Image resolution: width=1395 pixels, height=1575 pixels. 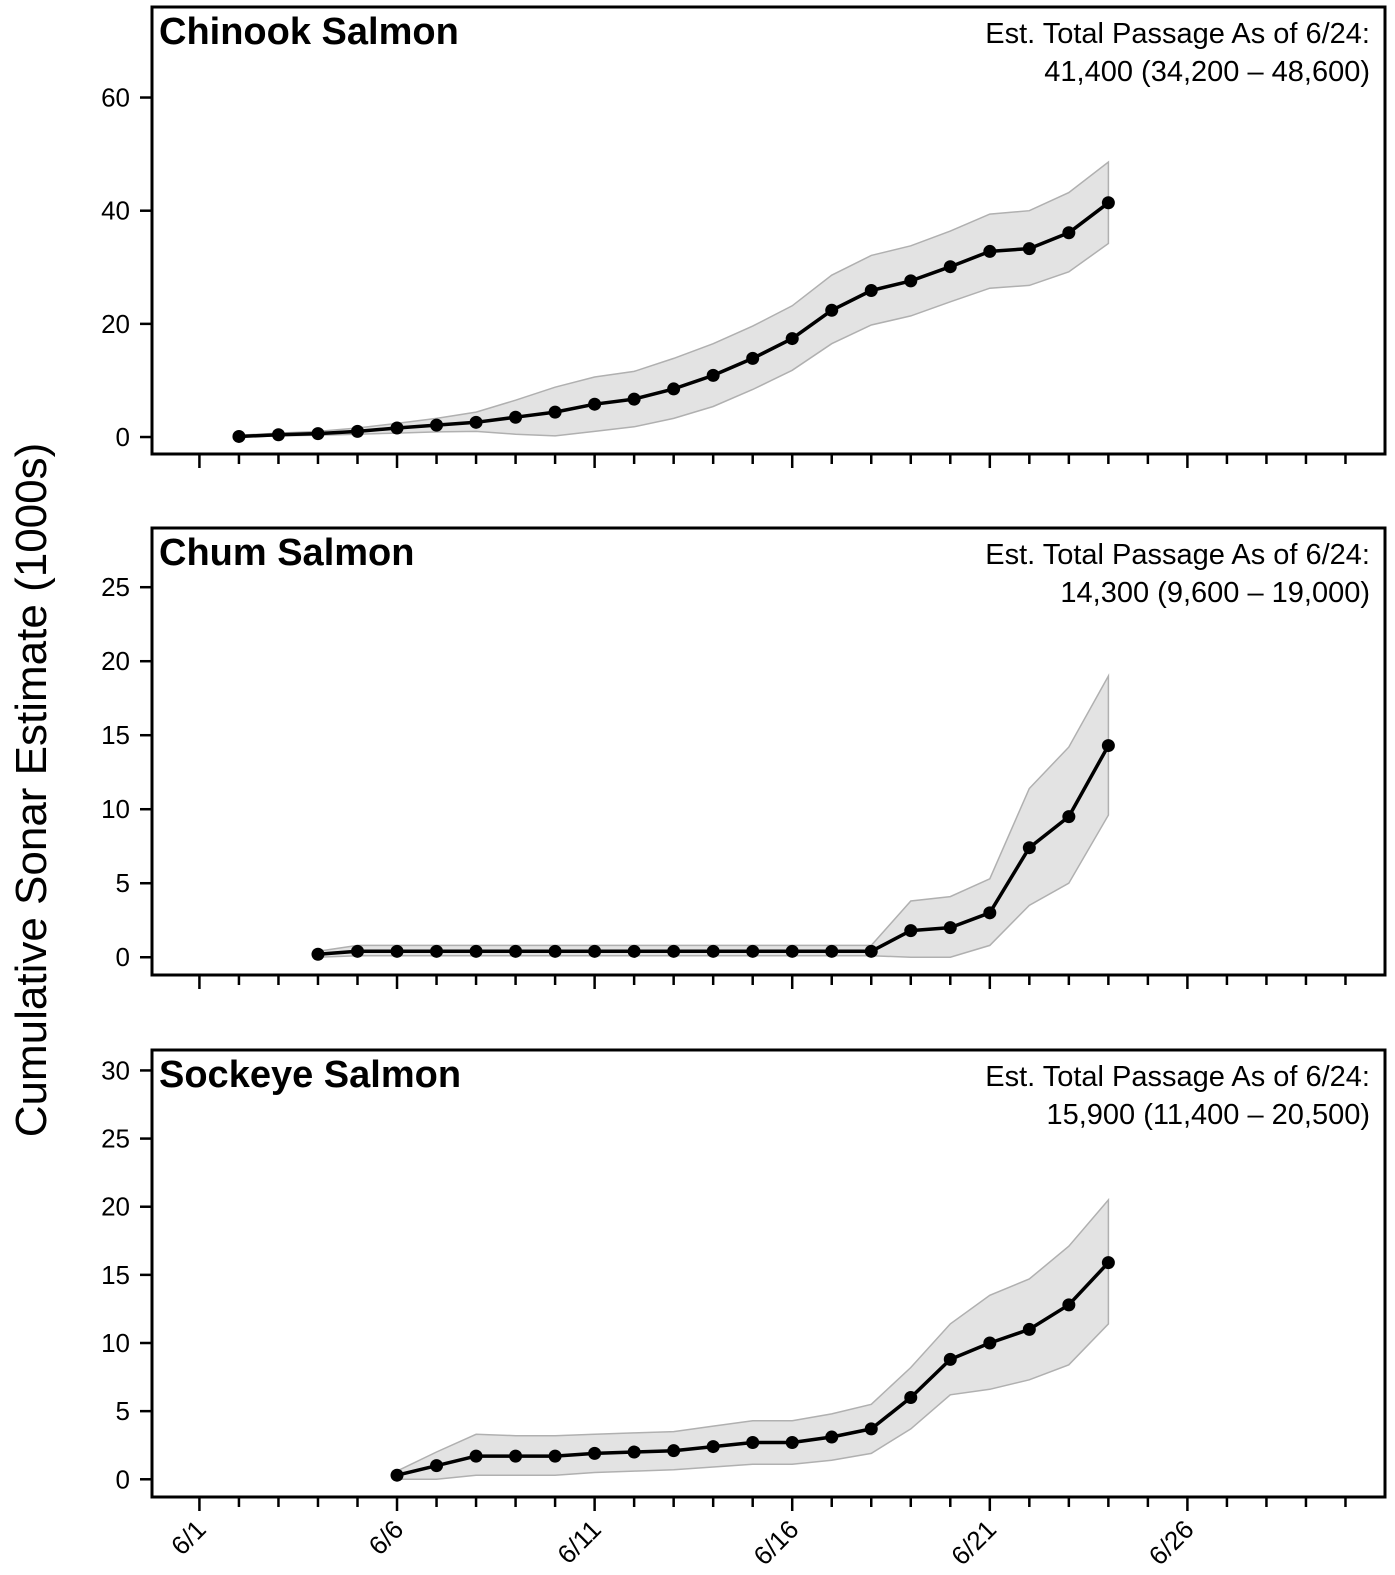 What do you see at coordinates (1208, 1115) in the screenshot?
I see `annotation-line-2: 15,900 (11,400 – 20,500)` at bounding box center [1208, 1115].